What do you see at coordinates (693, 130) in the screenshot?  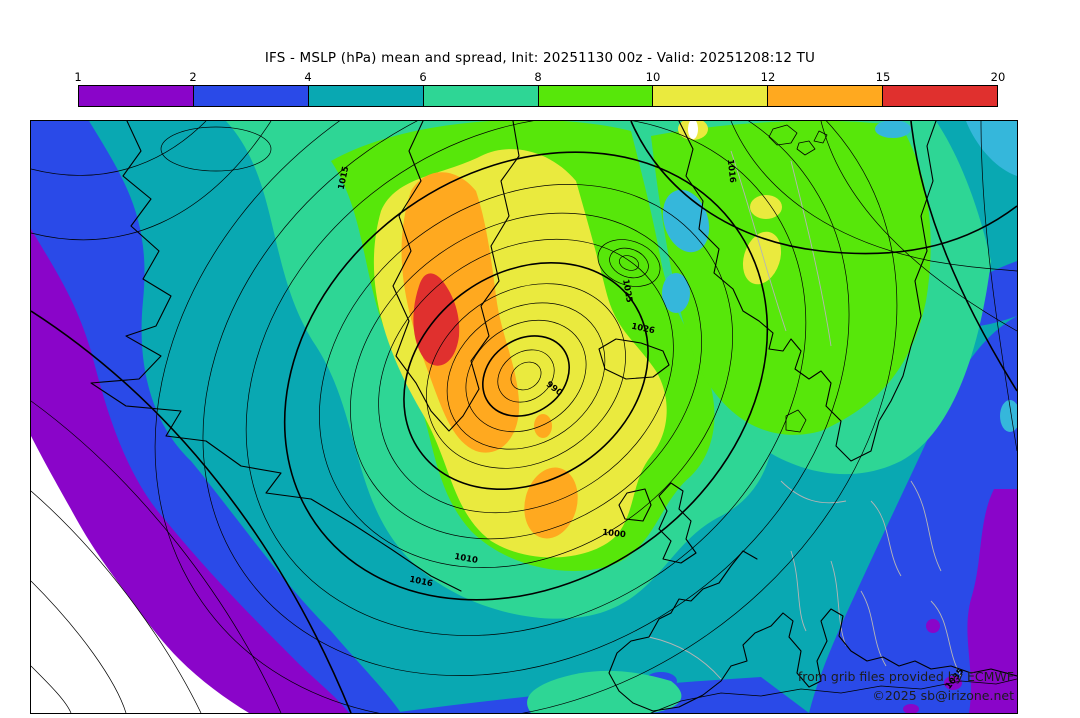 I see `spread-gap-white` at bounding box center [693, 130].